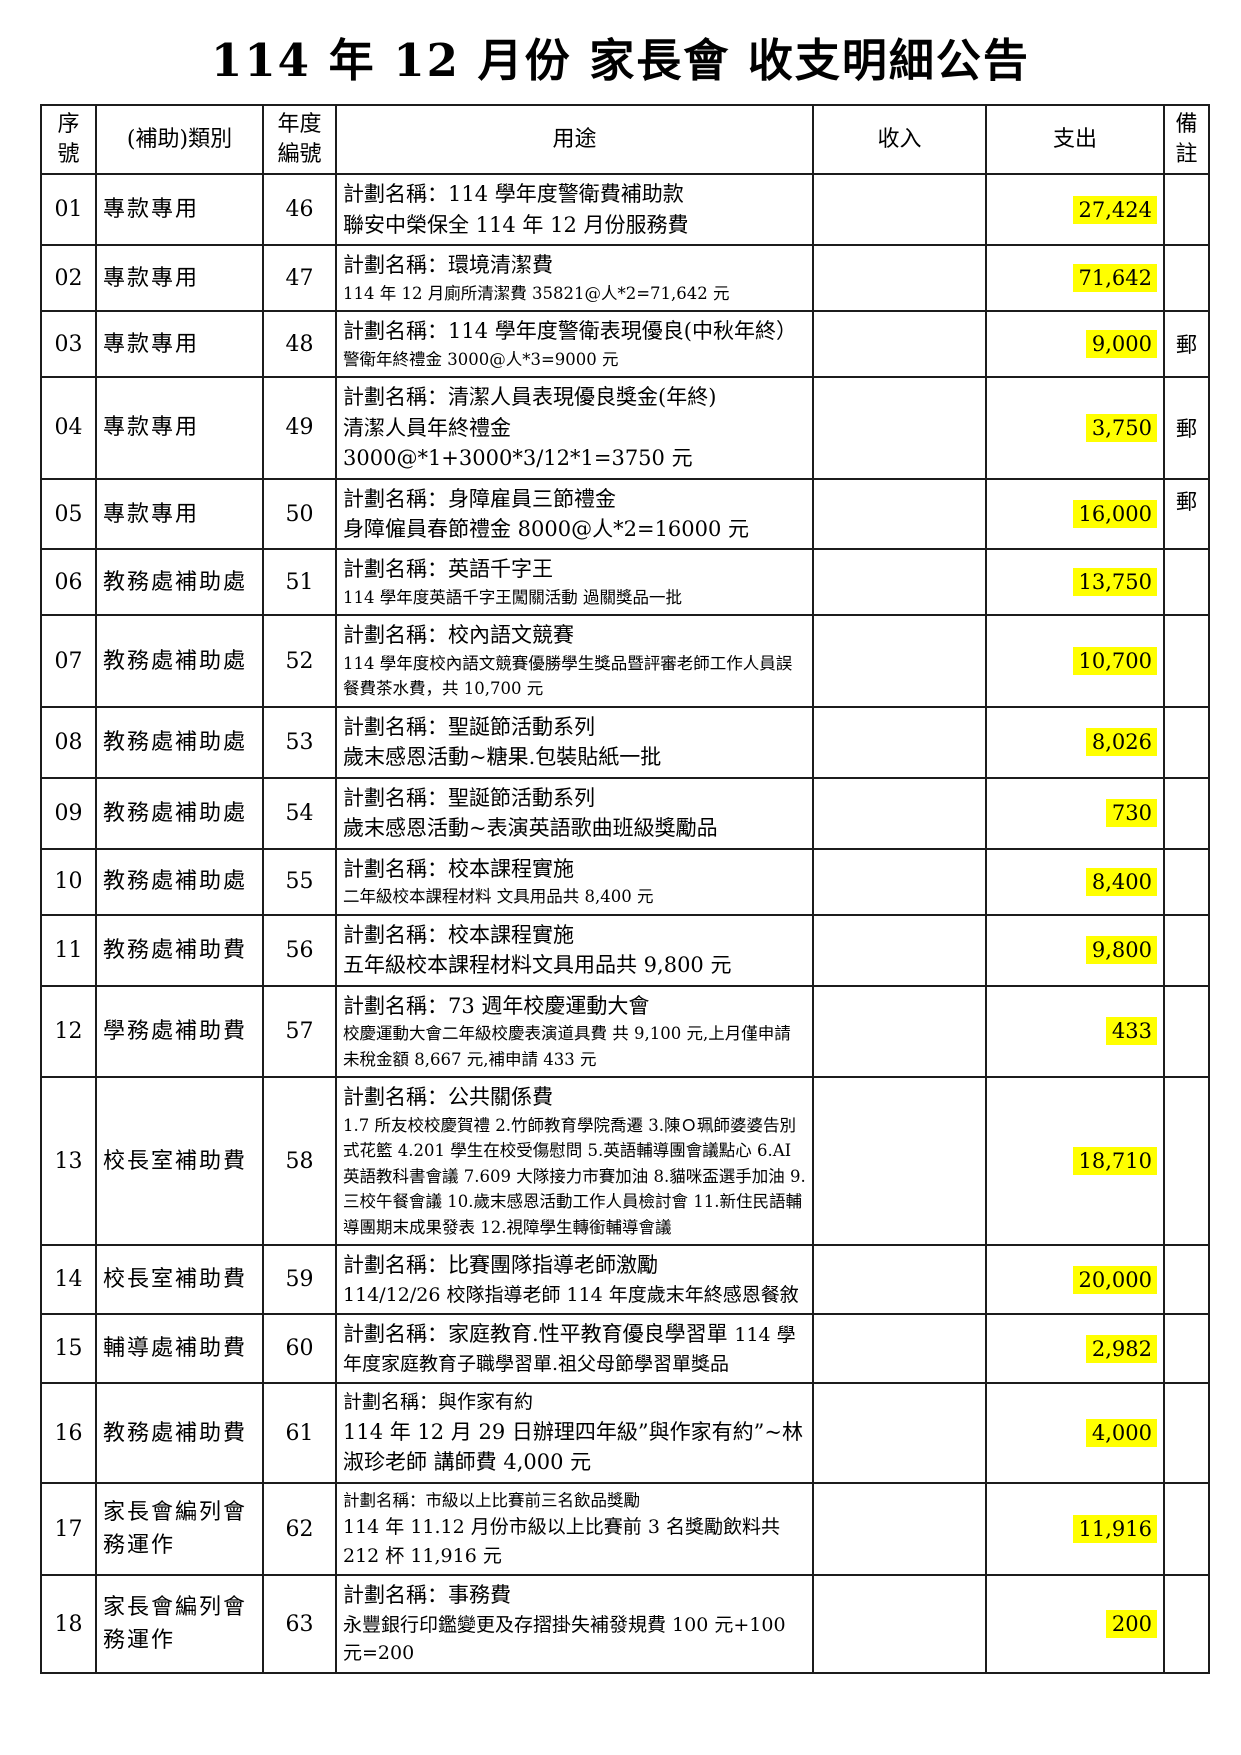 The image size is (1241, 1755). I want to click on purpose-line: 身障僱員春節禮金 8000@人*2=16000 元, so click(574, 529).